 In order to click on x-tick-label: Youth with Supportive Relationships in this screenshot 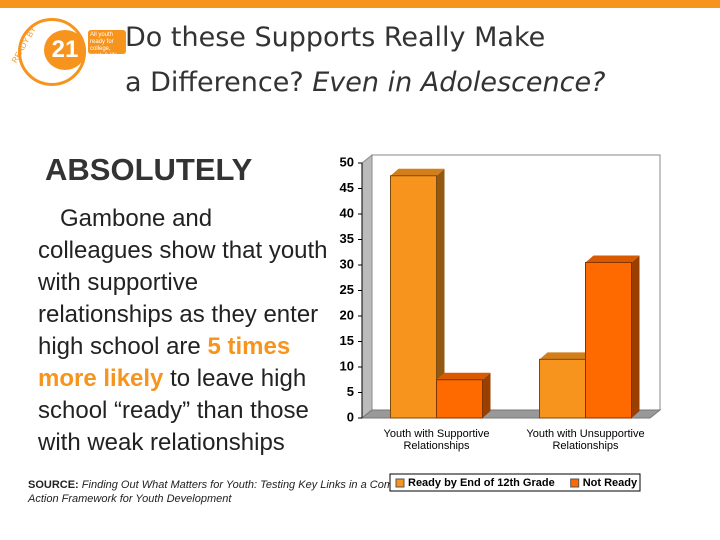, I will do `click(436, 440)`.